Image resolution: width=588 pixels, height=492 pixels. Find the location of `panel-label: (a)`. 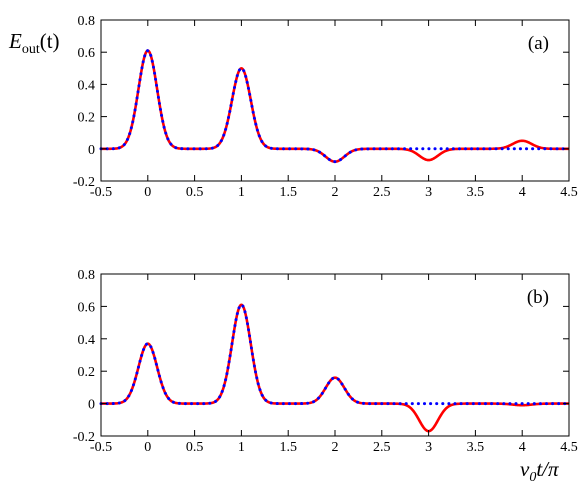

panel-label: (a) is located at coordinates (538, 43).